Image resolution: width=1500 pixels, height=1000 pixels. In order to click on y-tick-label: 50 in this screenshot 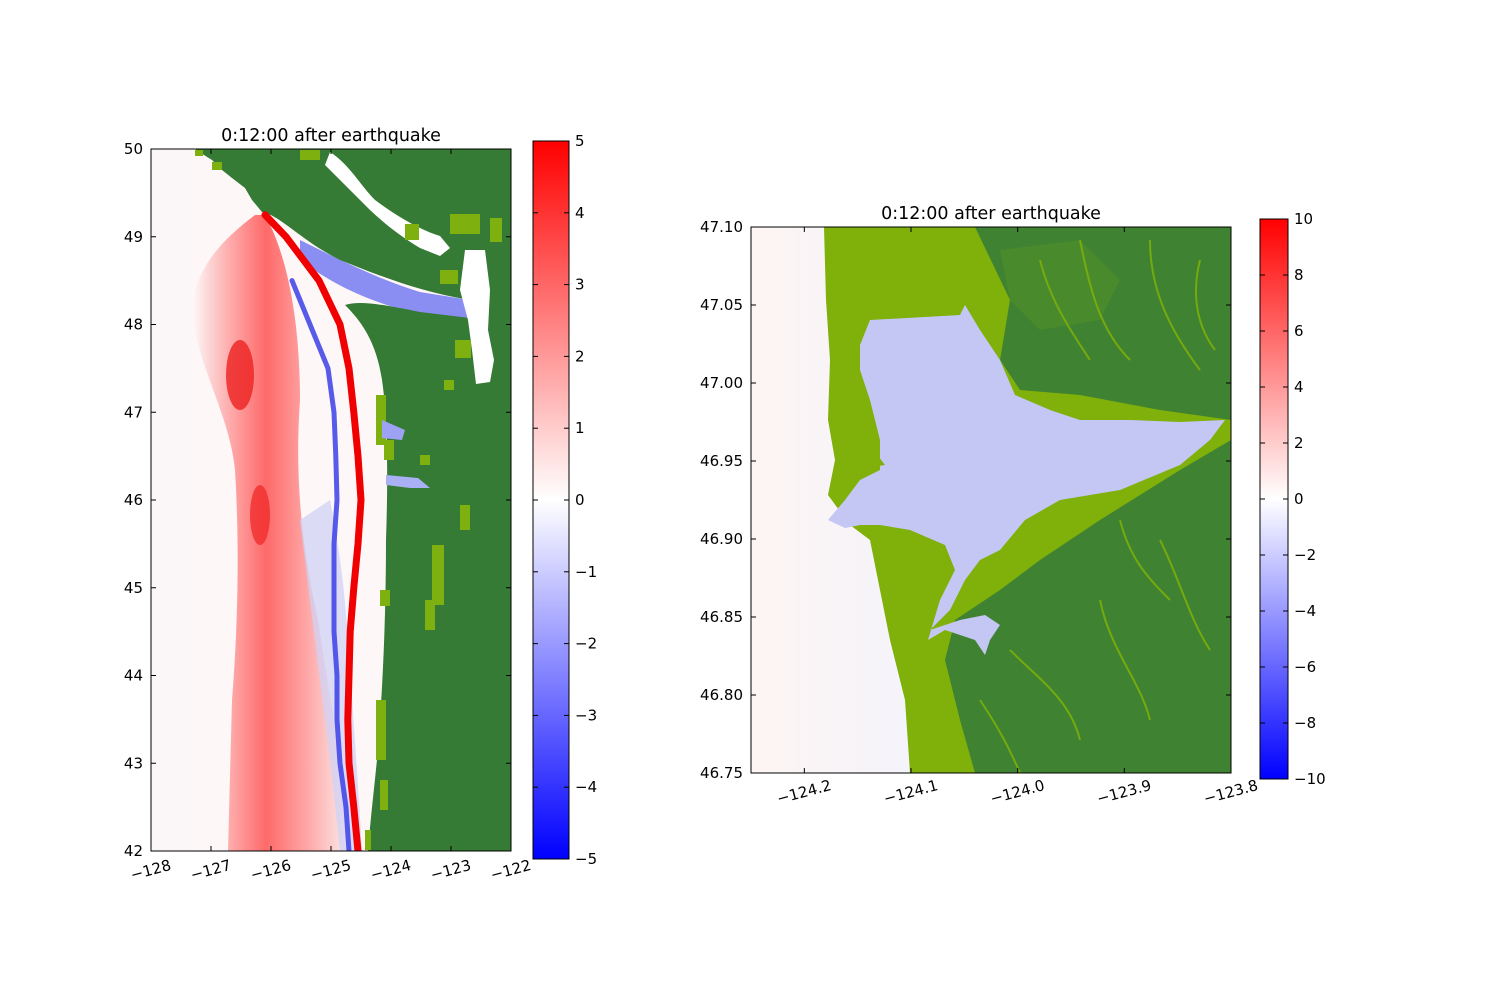, I will do `click(133, 149)`.